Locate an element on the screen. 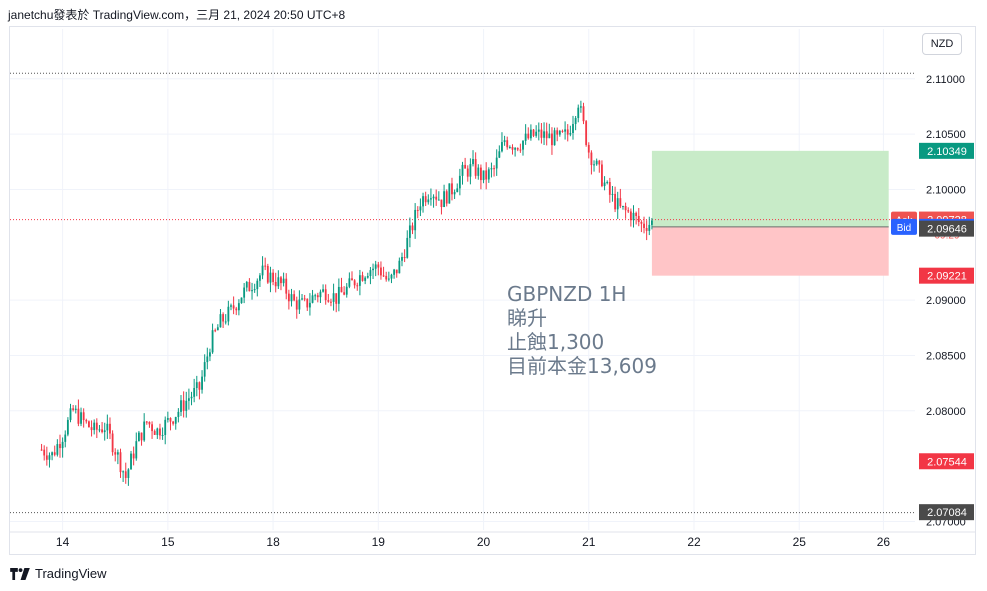 This screenshot has width=987, height=591. price-tick-label: 2.08500 is located at coordinates (946, 356).